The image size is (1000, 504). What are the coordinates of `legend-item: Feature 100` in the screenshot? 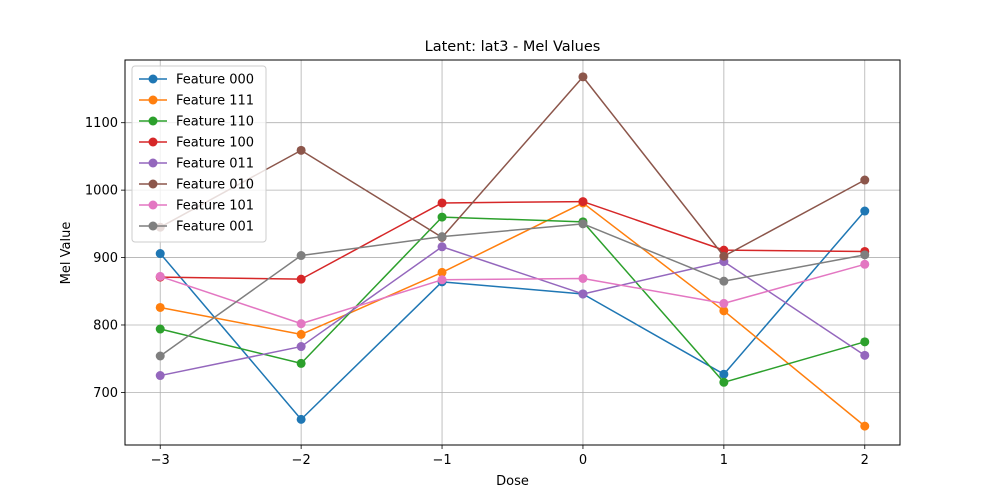 It's located at (196, 143).